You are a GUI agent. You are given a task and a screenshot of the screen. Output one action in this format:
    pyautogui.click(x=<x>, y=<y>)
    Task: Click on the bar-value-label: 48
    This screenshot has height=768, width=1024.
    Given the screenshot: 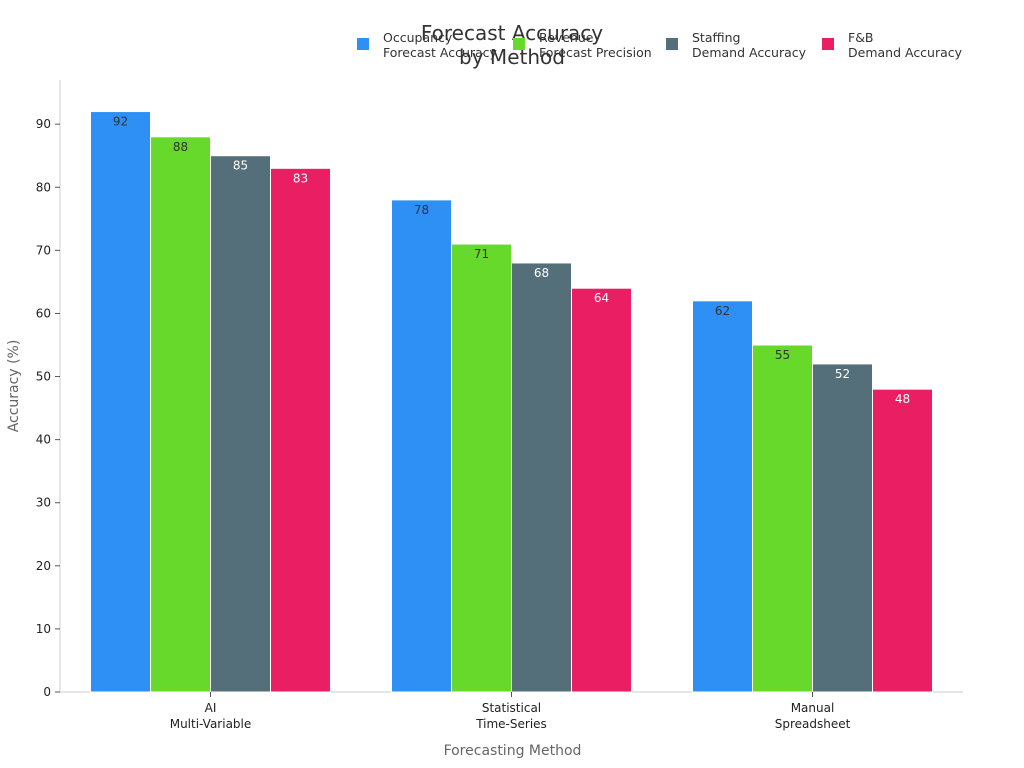 What is the action you would take?
    pyautogui.click(x=902, y=399)
    